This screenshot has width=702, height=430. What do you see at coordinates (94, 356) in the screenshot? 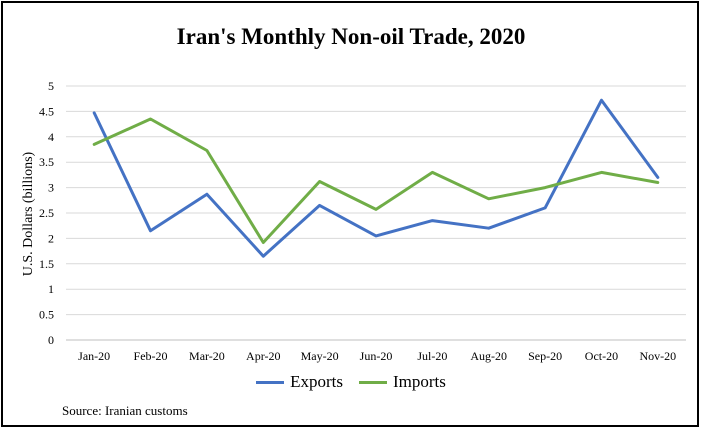
I see `x-tick-label: Jan-20` at bounding box center [94, 356].